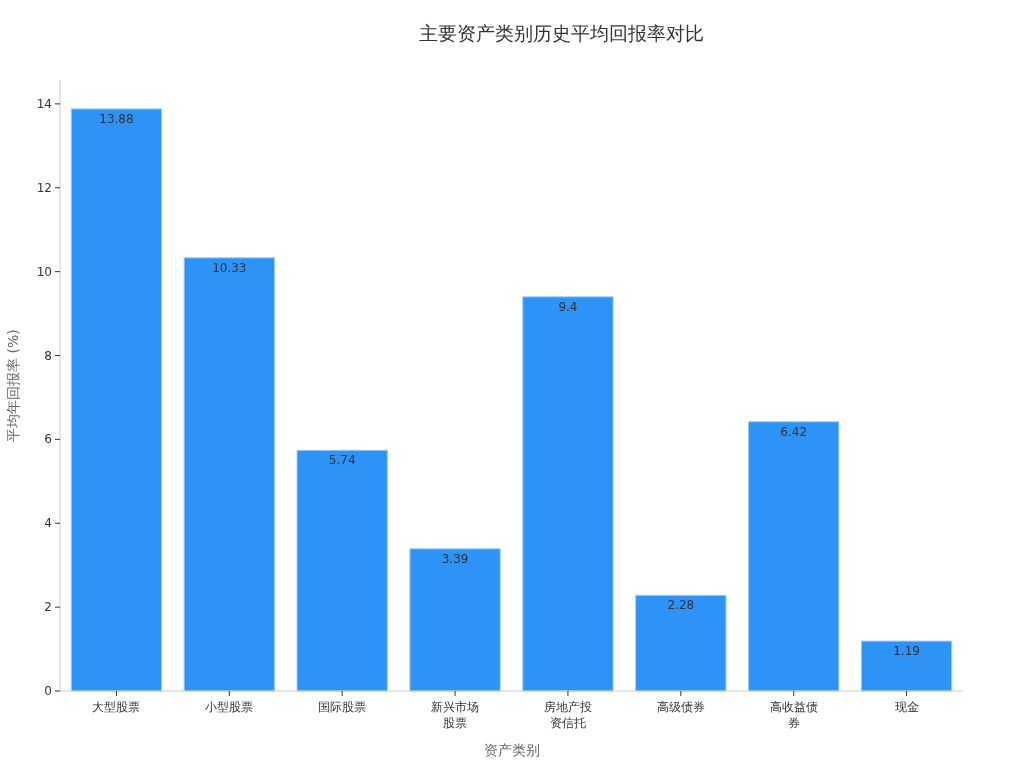 The width and height of the screenshot is (1024, 768). I want to click on y-tick-label: 12, so click(44, 187).